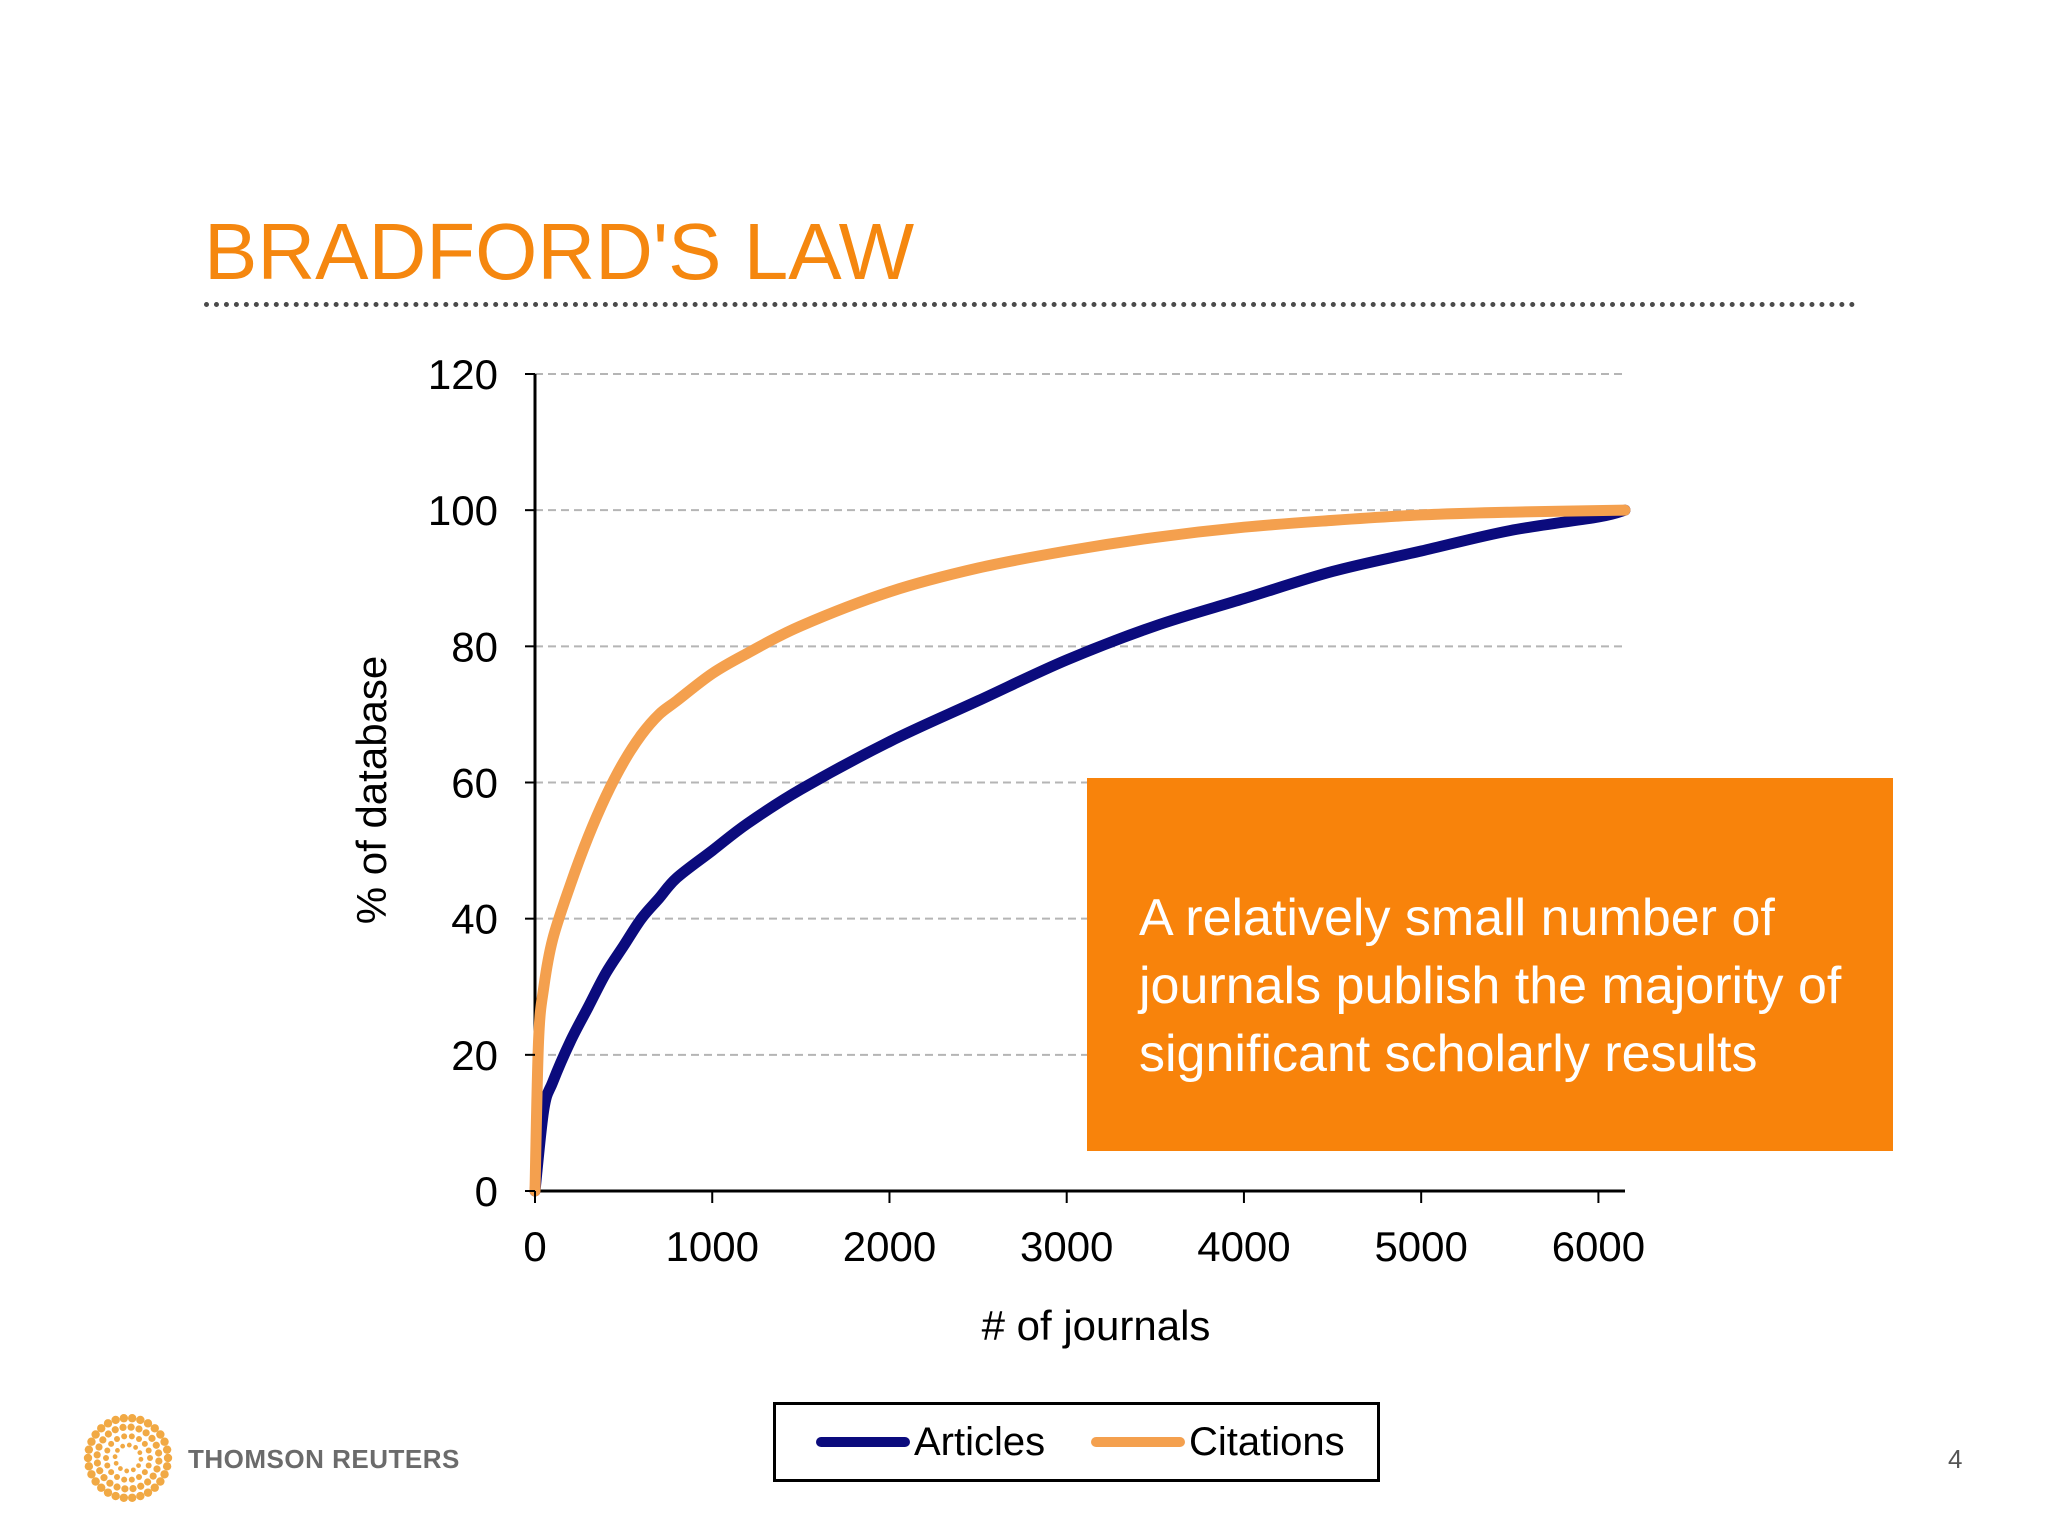 This screenshot has width=2048, height=1536. Describe the element at coordinates (559, 251) in the screenshot. I see `page-title: BRADFORD'S LAW` at that location.